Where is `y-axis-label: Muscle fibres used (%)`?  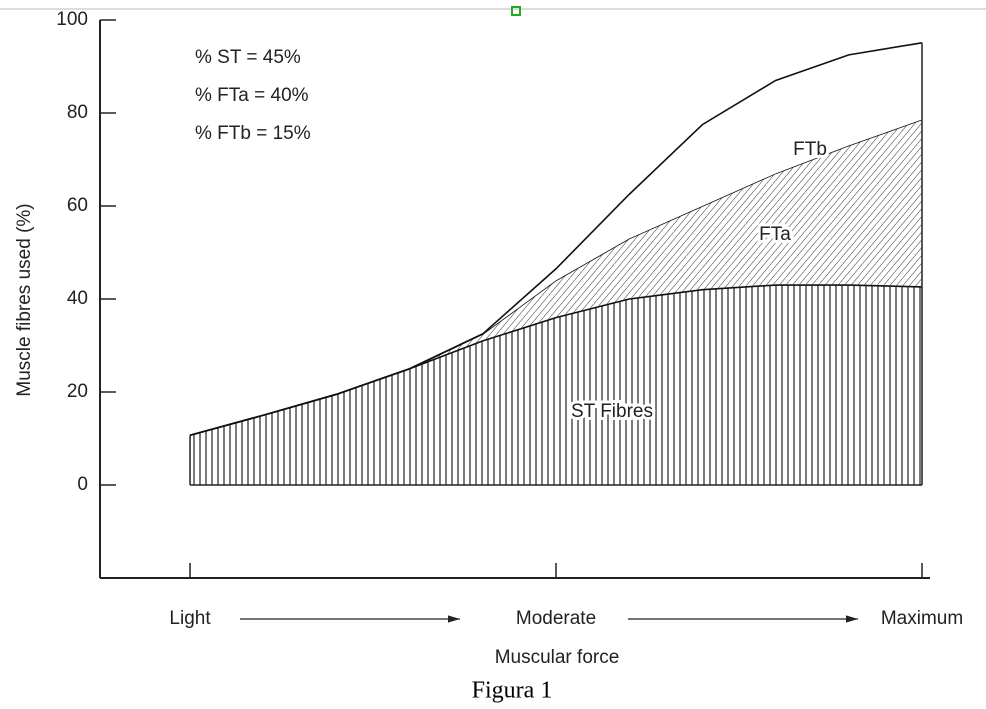 y-axis-label: Muscle fibres used (%) is located at coordinates (24, 299).